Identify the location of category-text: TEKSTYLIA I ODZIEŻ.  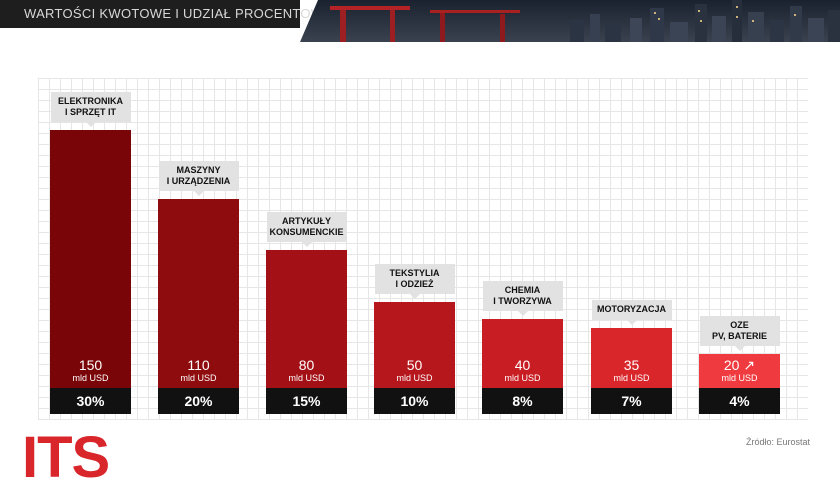
(414, 279).